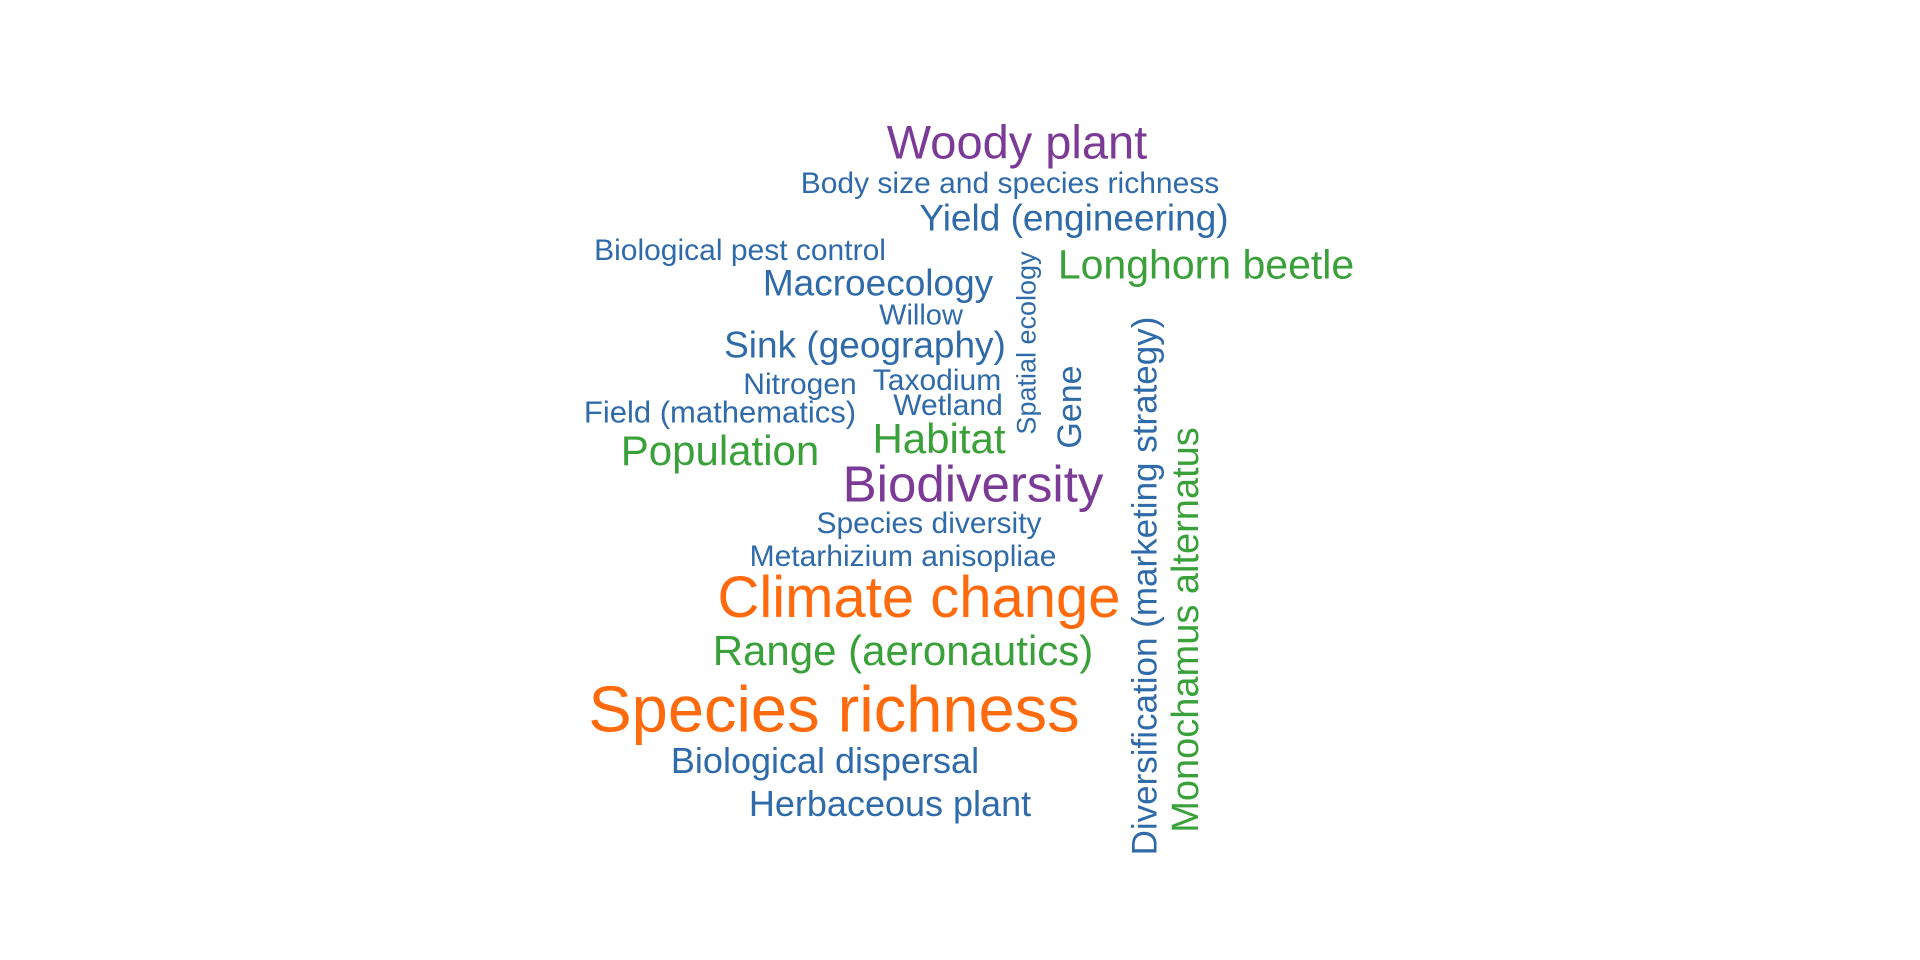  I want to click on word-monochamus-alternatus: Monochamus alternatus, so click(1186, 630).